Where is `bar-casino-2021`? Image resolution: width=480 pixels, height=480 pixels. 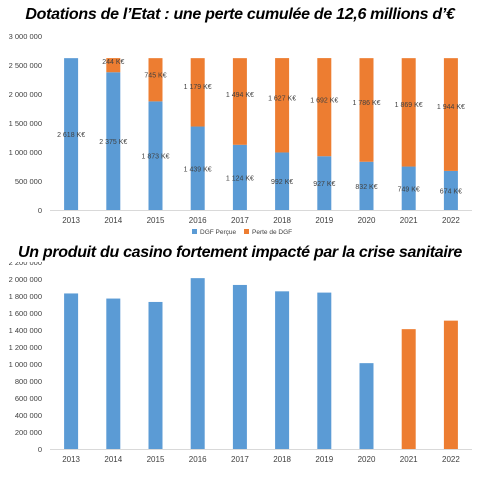
bar-casino-2021 is located at coordinates (408, 389).